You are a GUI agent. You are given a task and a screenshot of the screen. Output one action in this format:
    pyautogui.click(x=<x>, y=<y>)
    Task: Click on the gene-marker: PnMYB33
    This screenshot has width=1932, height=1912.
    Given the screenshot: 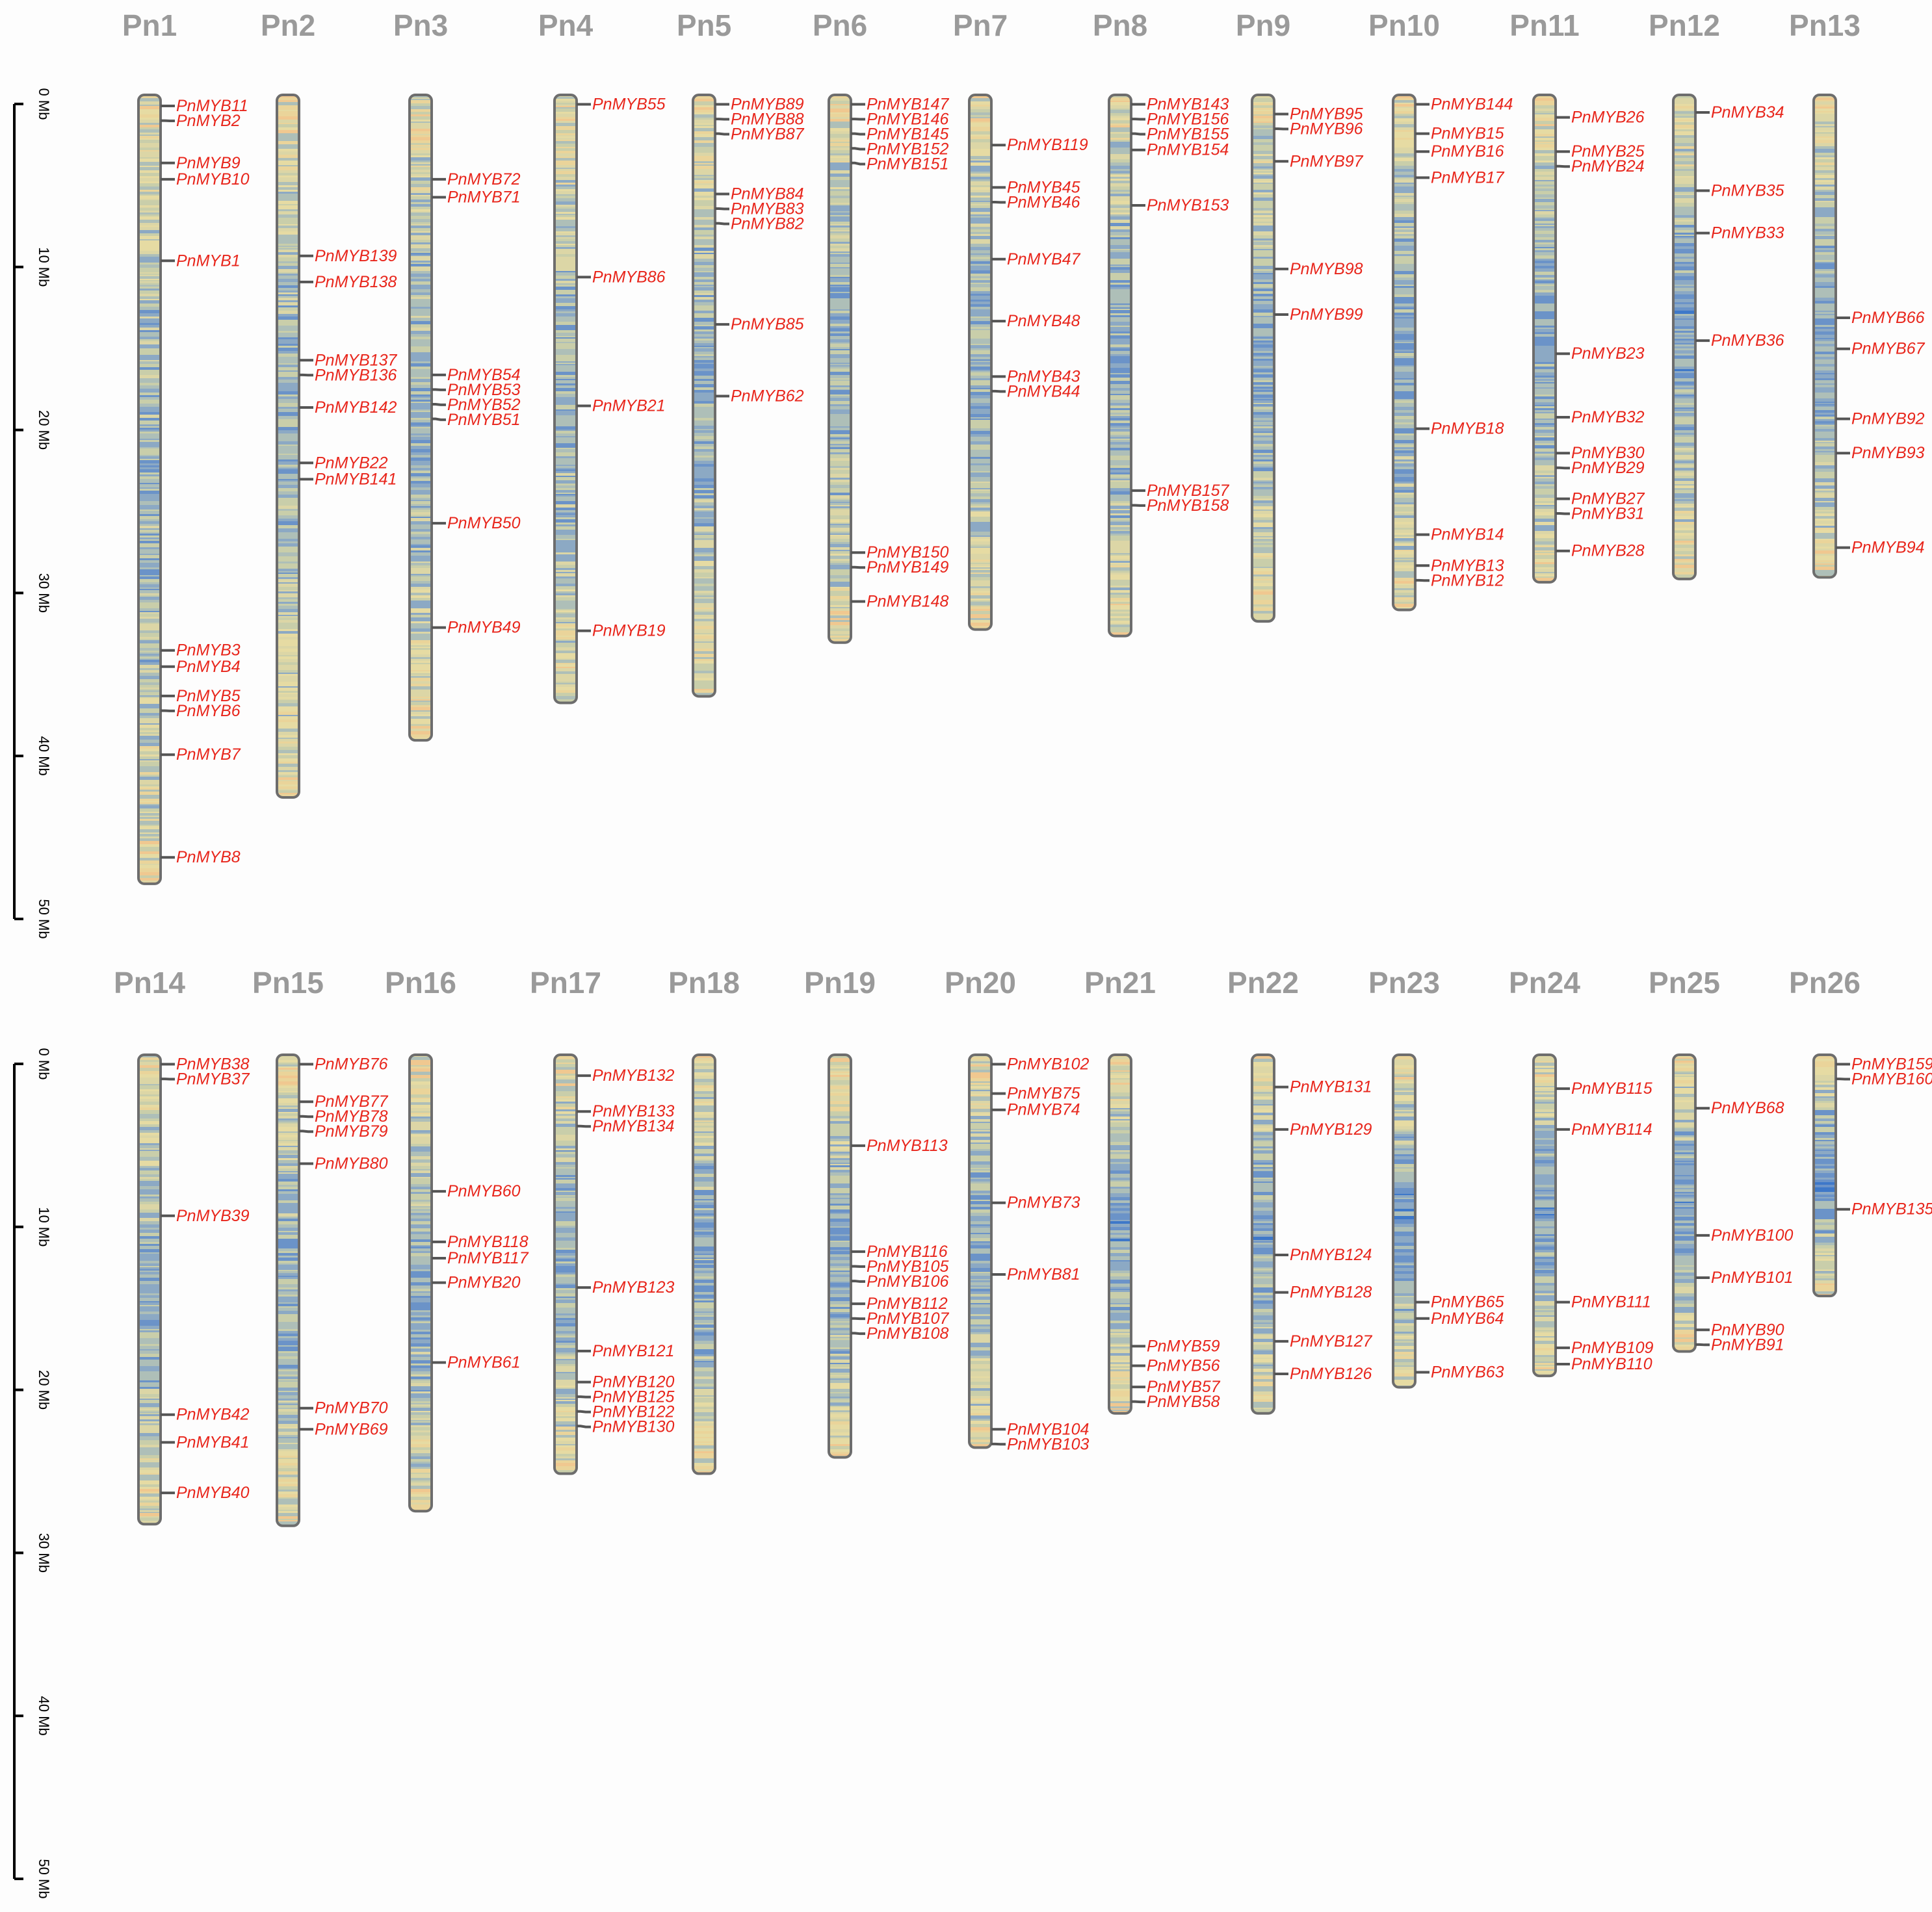 What is the action you would take?
    pyautogui.click(x=1739, y=233)
    